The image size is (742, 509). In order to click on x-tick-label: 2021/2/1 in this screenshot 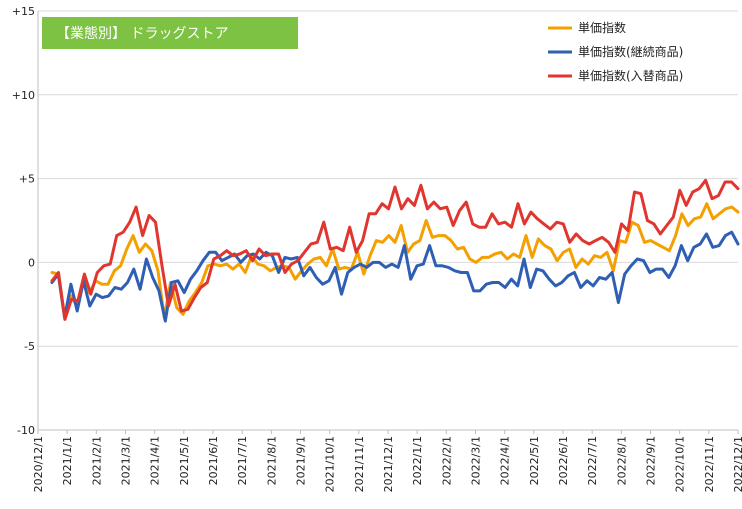, I will do `click(96, 460)`.